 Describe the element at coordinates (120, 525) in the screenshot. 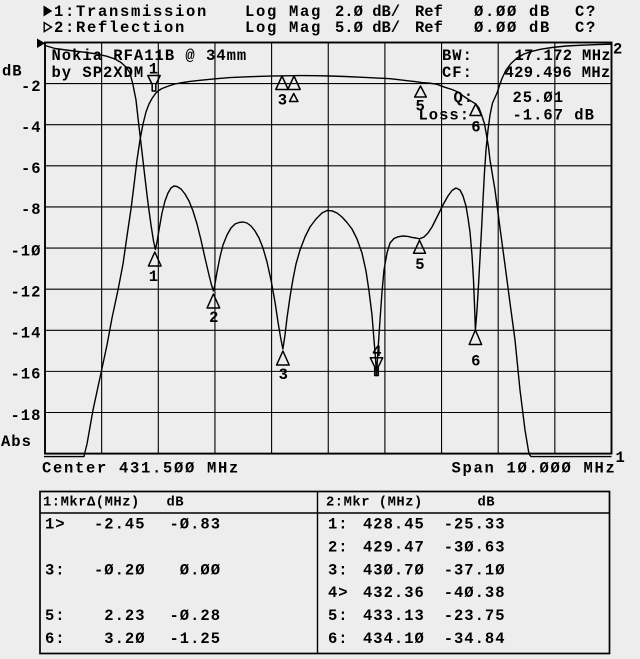

I see `svg-text: -2.45` at that location.